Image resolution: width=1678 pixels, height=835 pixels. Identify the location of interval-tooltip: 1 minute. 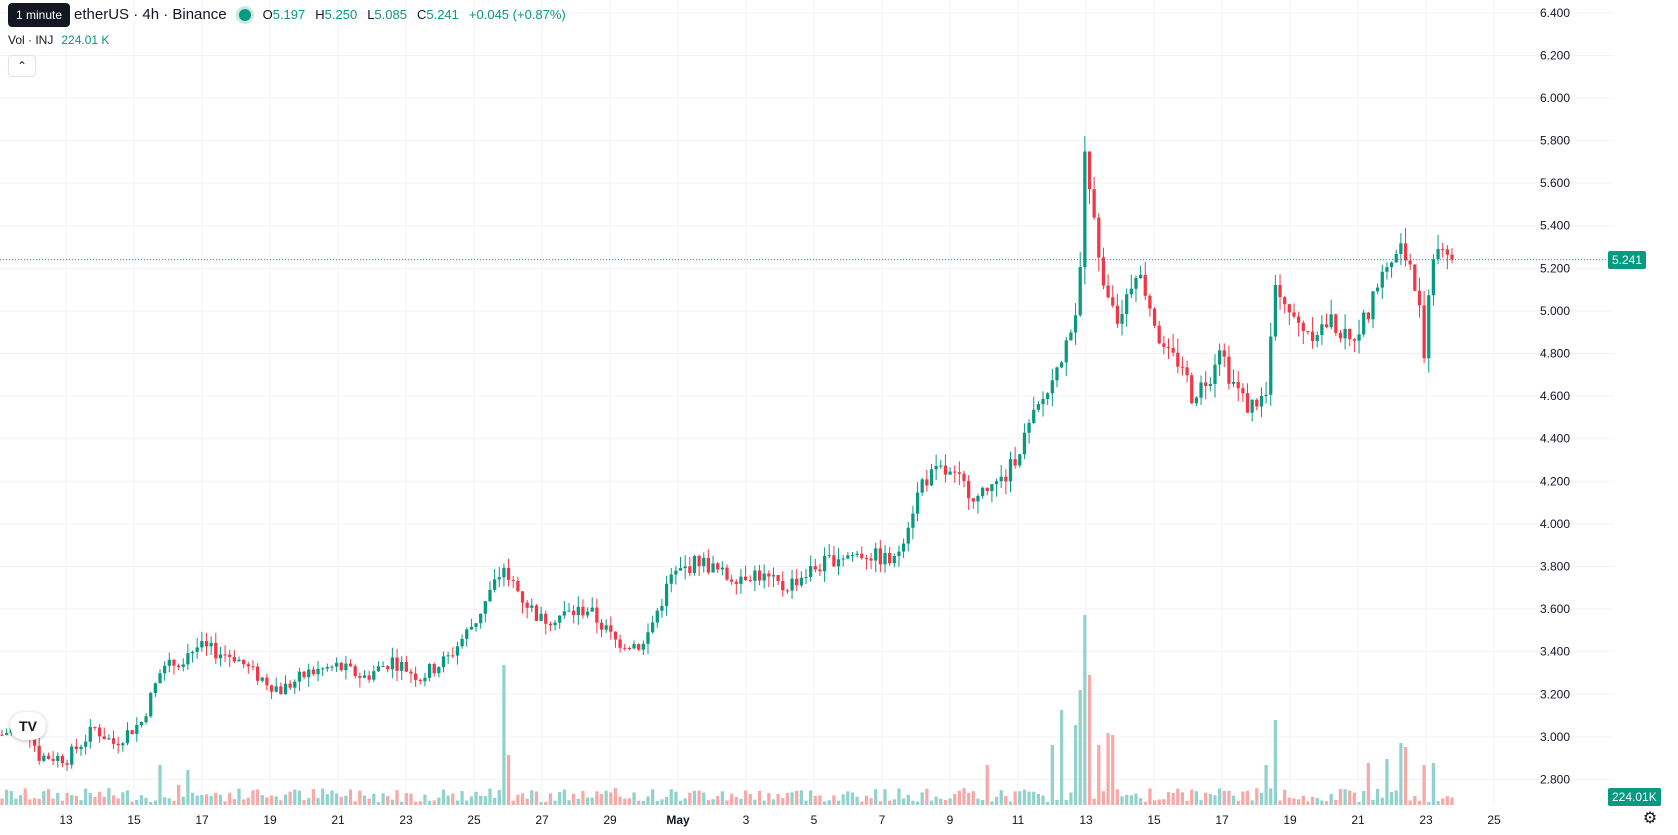
(39, 15).